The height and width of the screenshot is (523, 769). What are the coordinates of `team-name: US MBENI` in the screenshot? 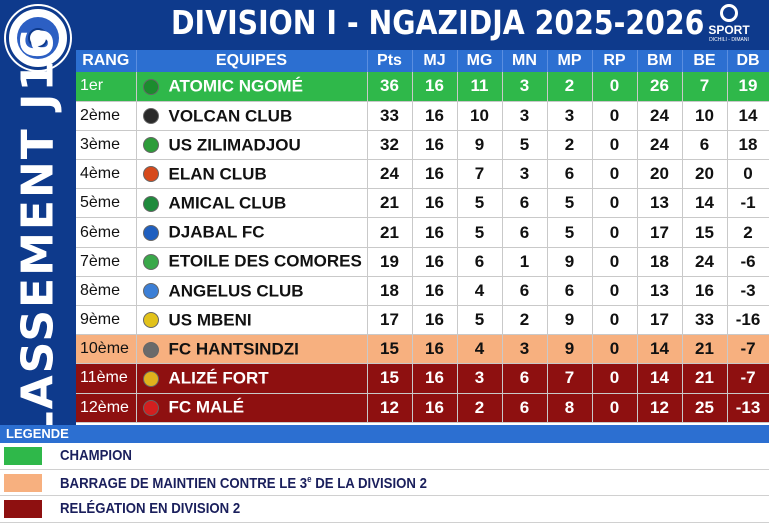 It's located at (210, 320).